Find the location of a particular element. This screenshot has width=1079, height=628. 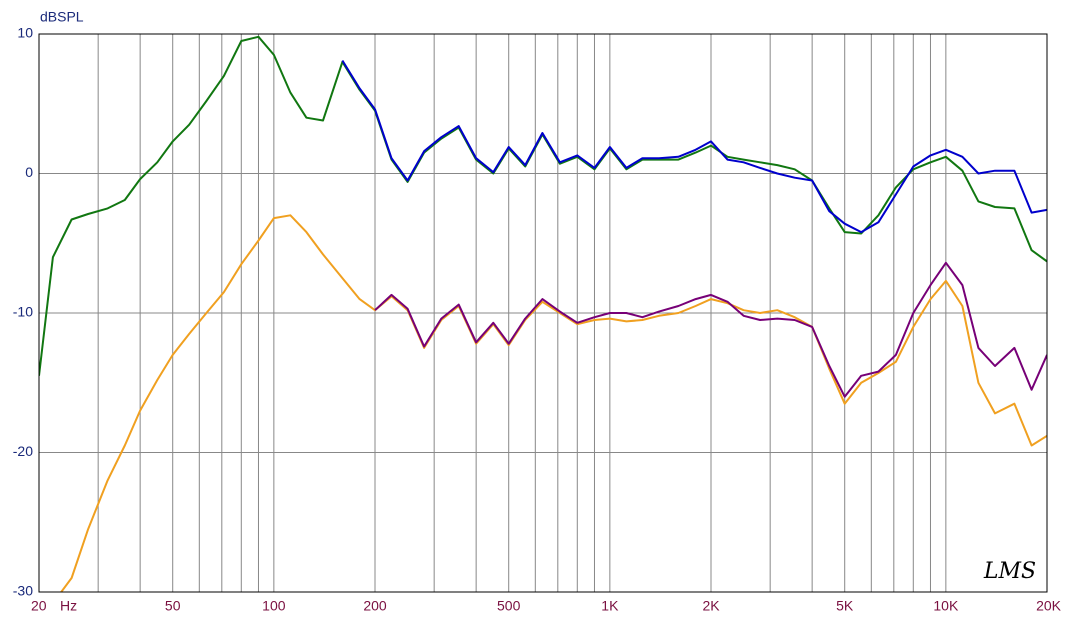

y-tick-label: 10 is located at coordinates (25, 33).